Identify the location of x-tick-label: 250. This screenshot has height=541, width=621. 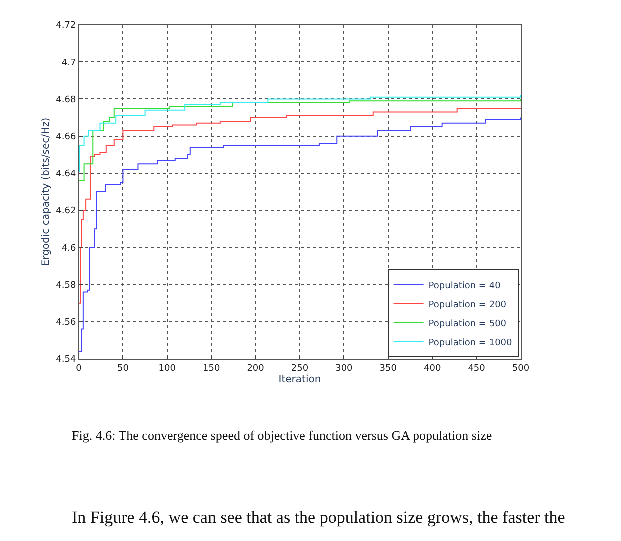
(300, 369).